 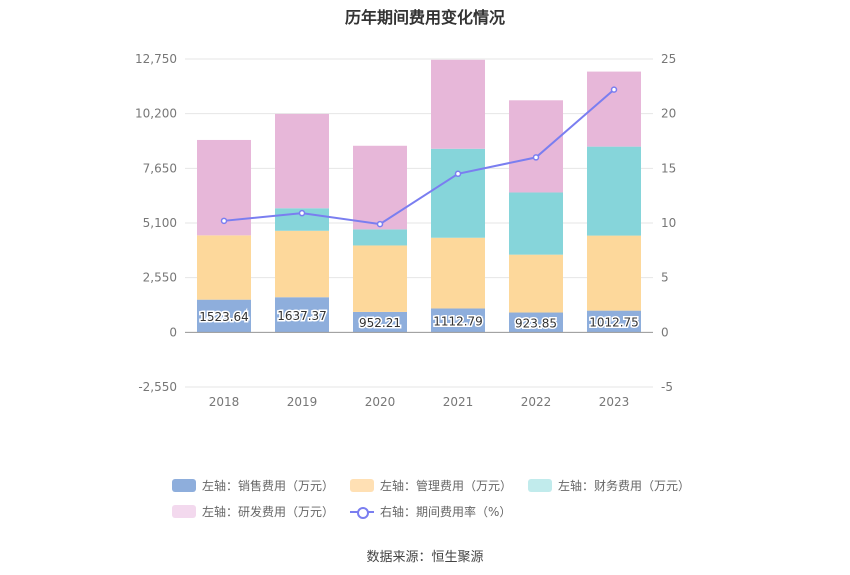 I want to click on x-tick-label: 2021, so click(x=458, y=402).